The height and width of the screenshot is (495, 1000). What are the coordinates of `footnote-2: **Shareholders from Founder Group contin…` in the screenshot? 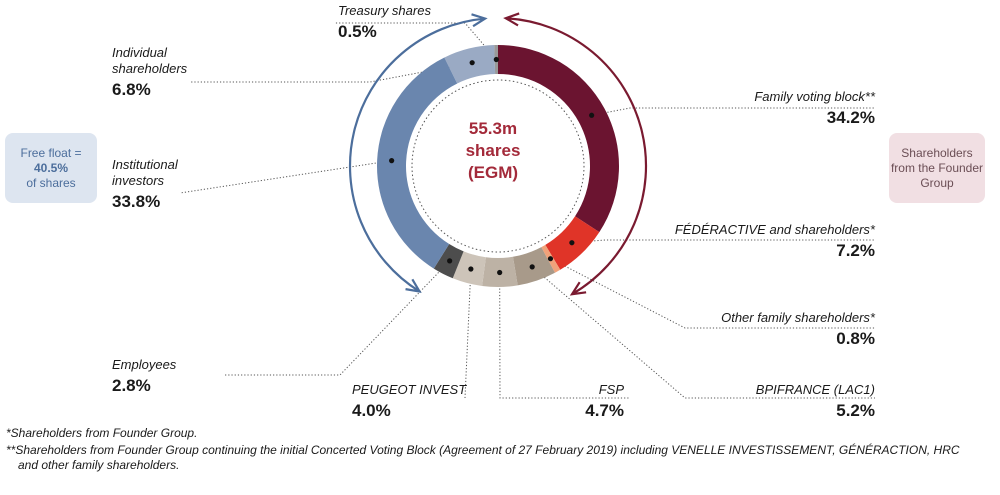 It's located at (483, 450).